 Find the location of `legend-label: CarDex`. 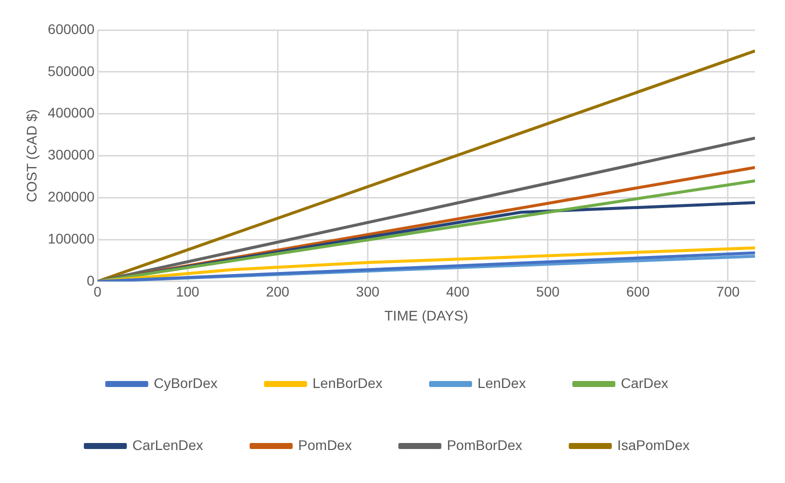

legend-label: CarDex is located at coordinates (644, 382).